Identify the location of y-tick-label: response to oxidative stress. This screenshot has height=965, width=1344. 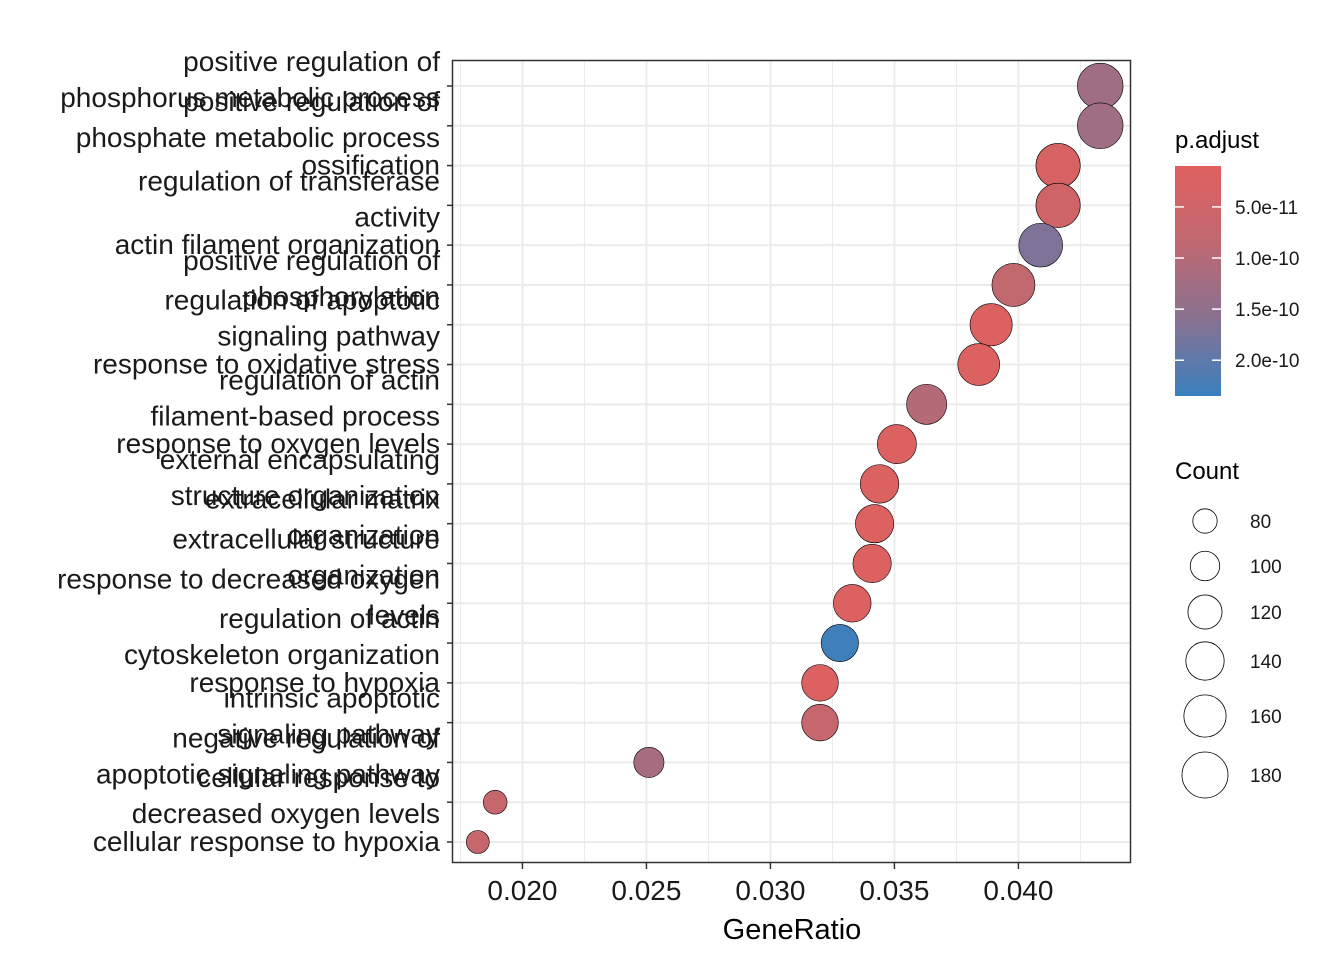
(266, 364).